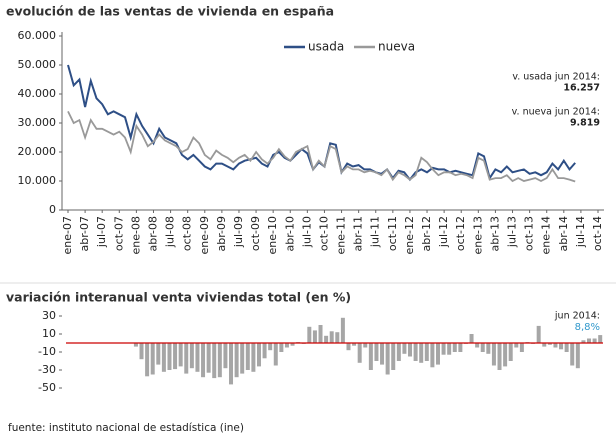  I want to click on x-tick-label: abr-07, so click(84, 234).